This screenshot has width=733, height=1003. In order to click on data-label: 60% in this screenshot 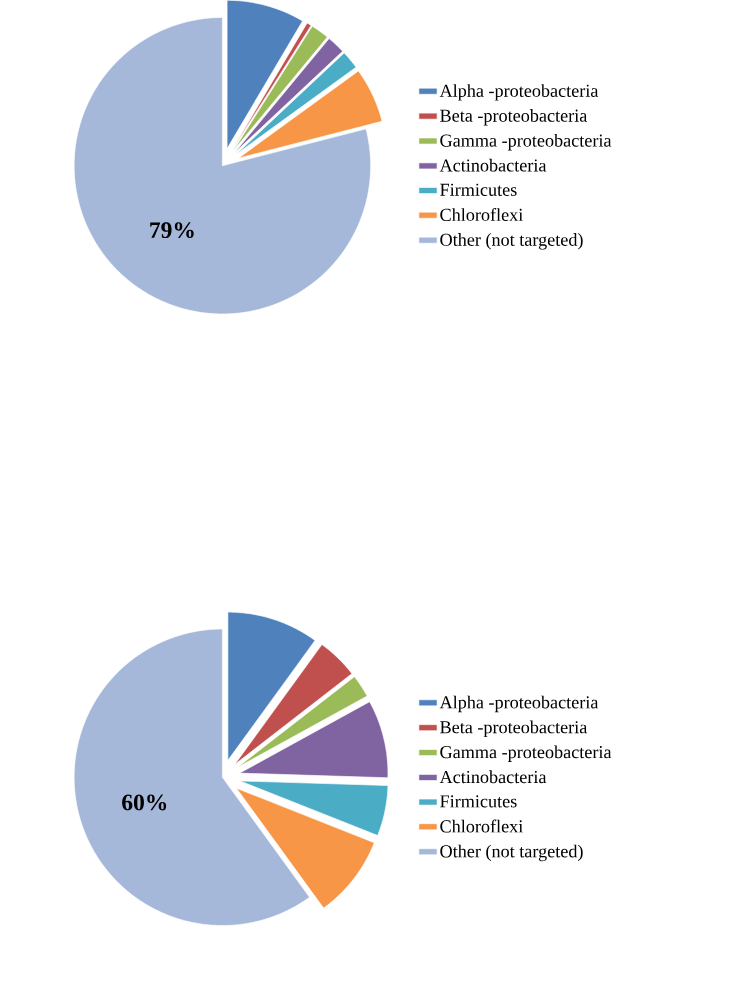, I will do `click(144, 802)`.